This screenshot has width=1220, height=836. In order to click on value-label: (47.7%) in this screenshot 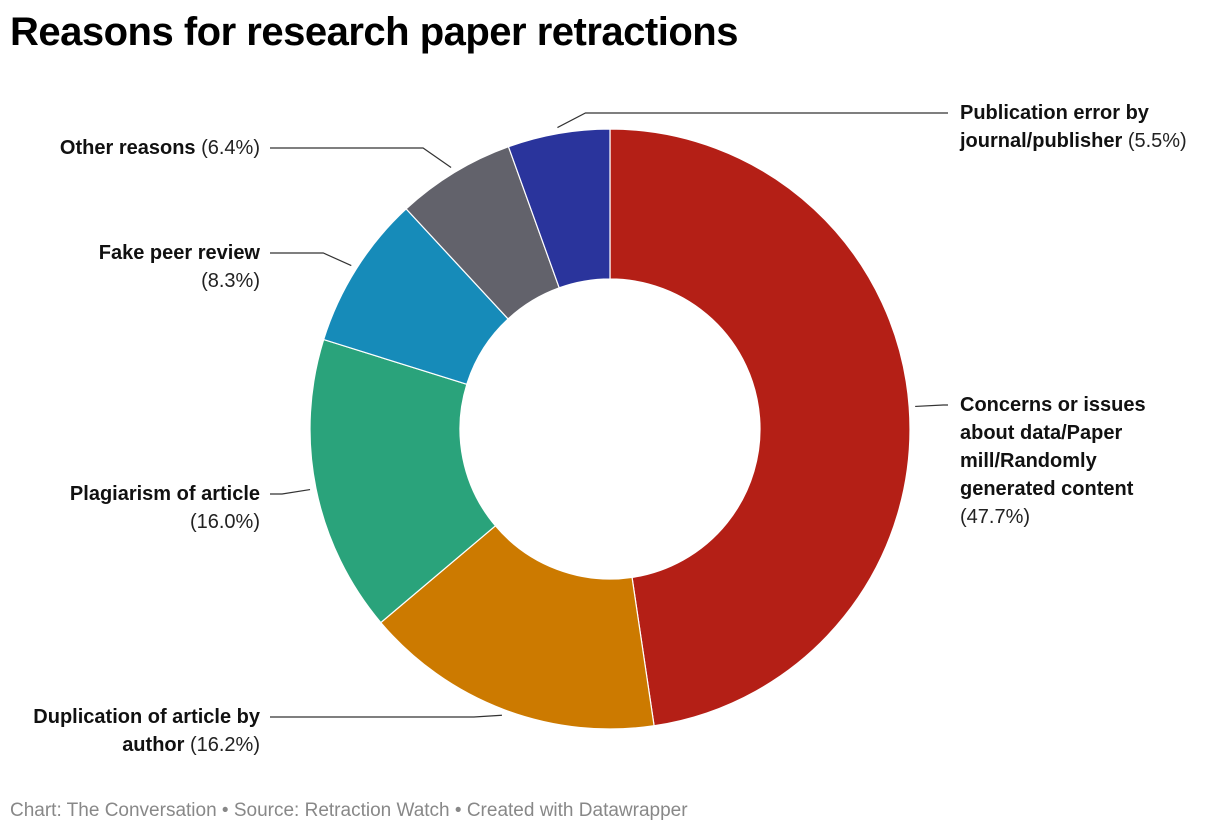, I will do `click(995, 517)`.